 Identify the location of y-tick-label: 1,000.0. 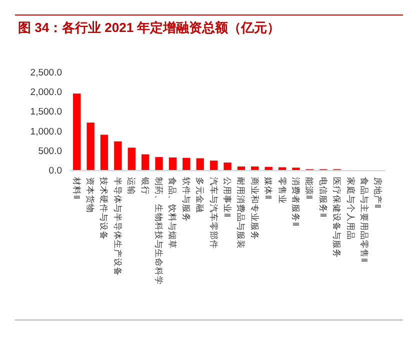
(46, 132).